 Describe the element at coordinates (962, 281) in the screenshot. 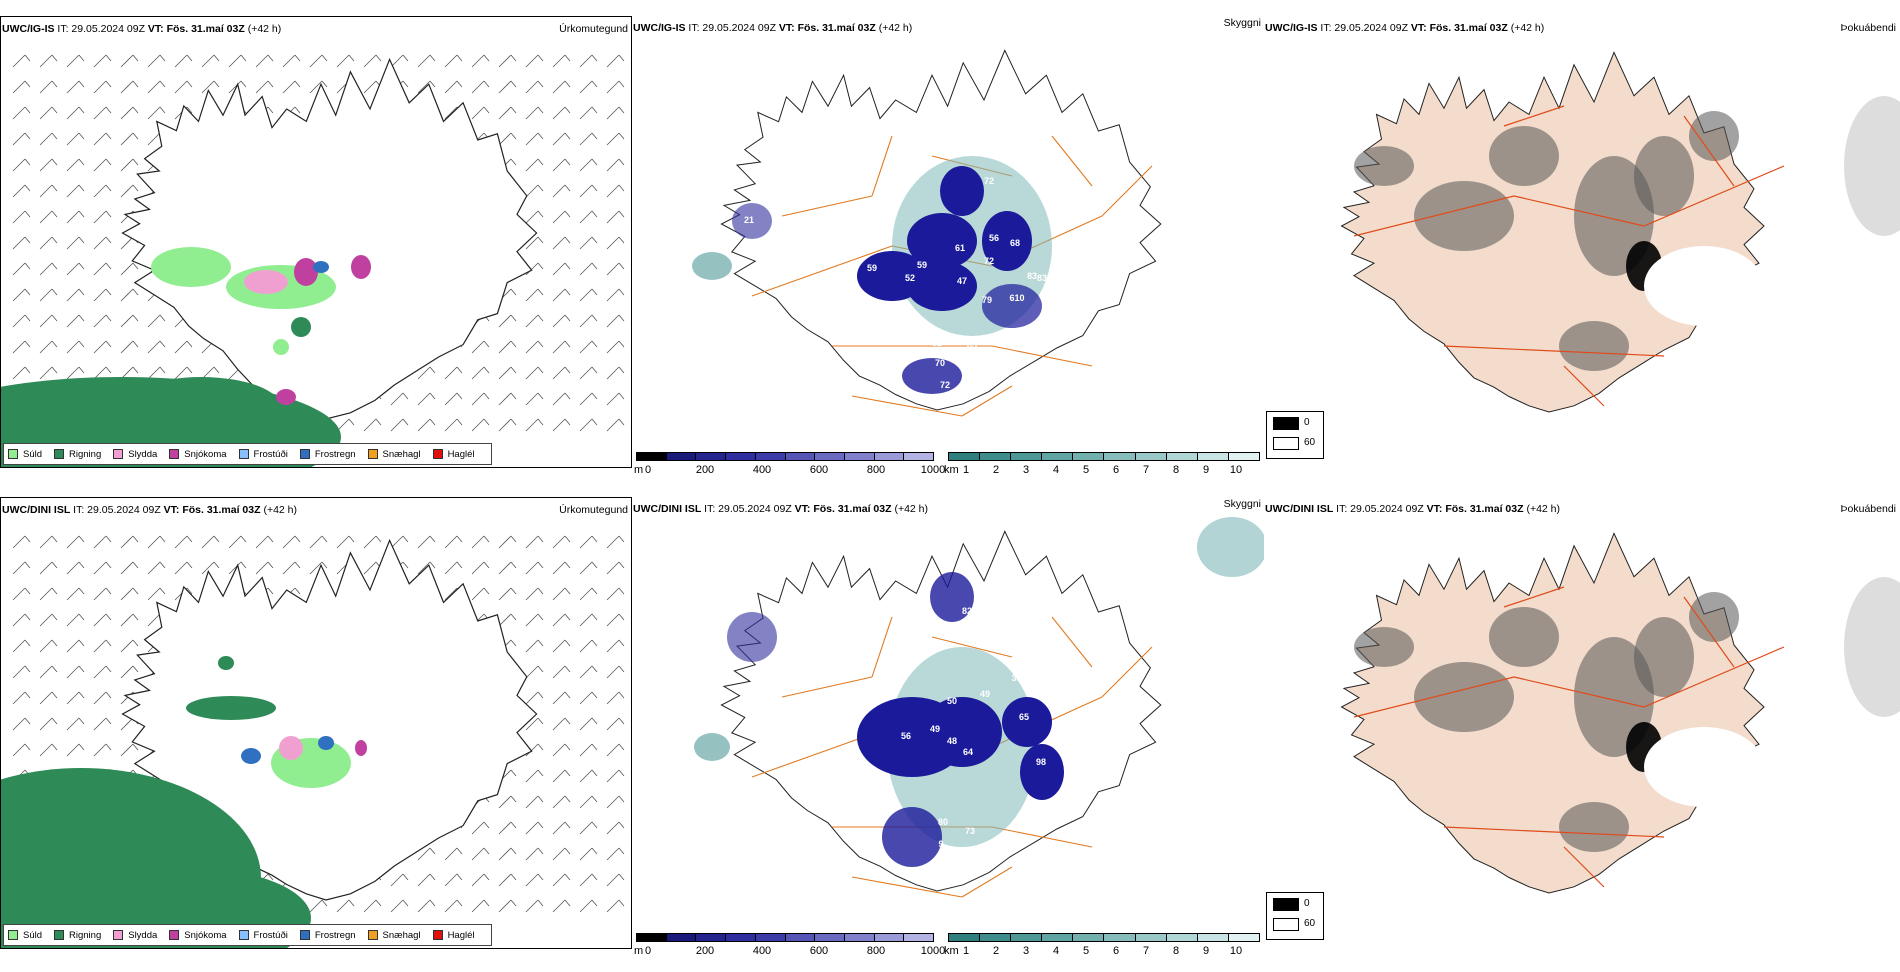

I see `visibility-value-label: 47` at that location.